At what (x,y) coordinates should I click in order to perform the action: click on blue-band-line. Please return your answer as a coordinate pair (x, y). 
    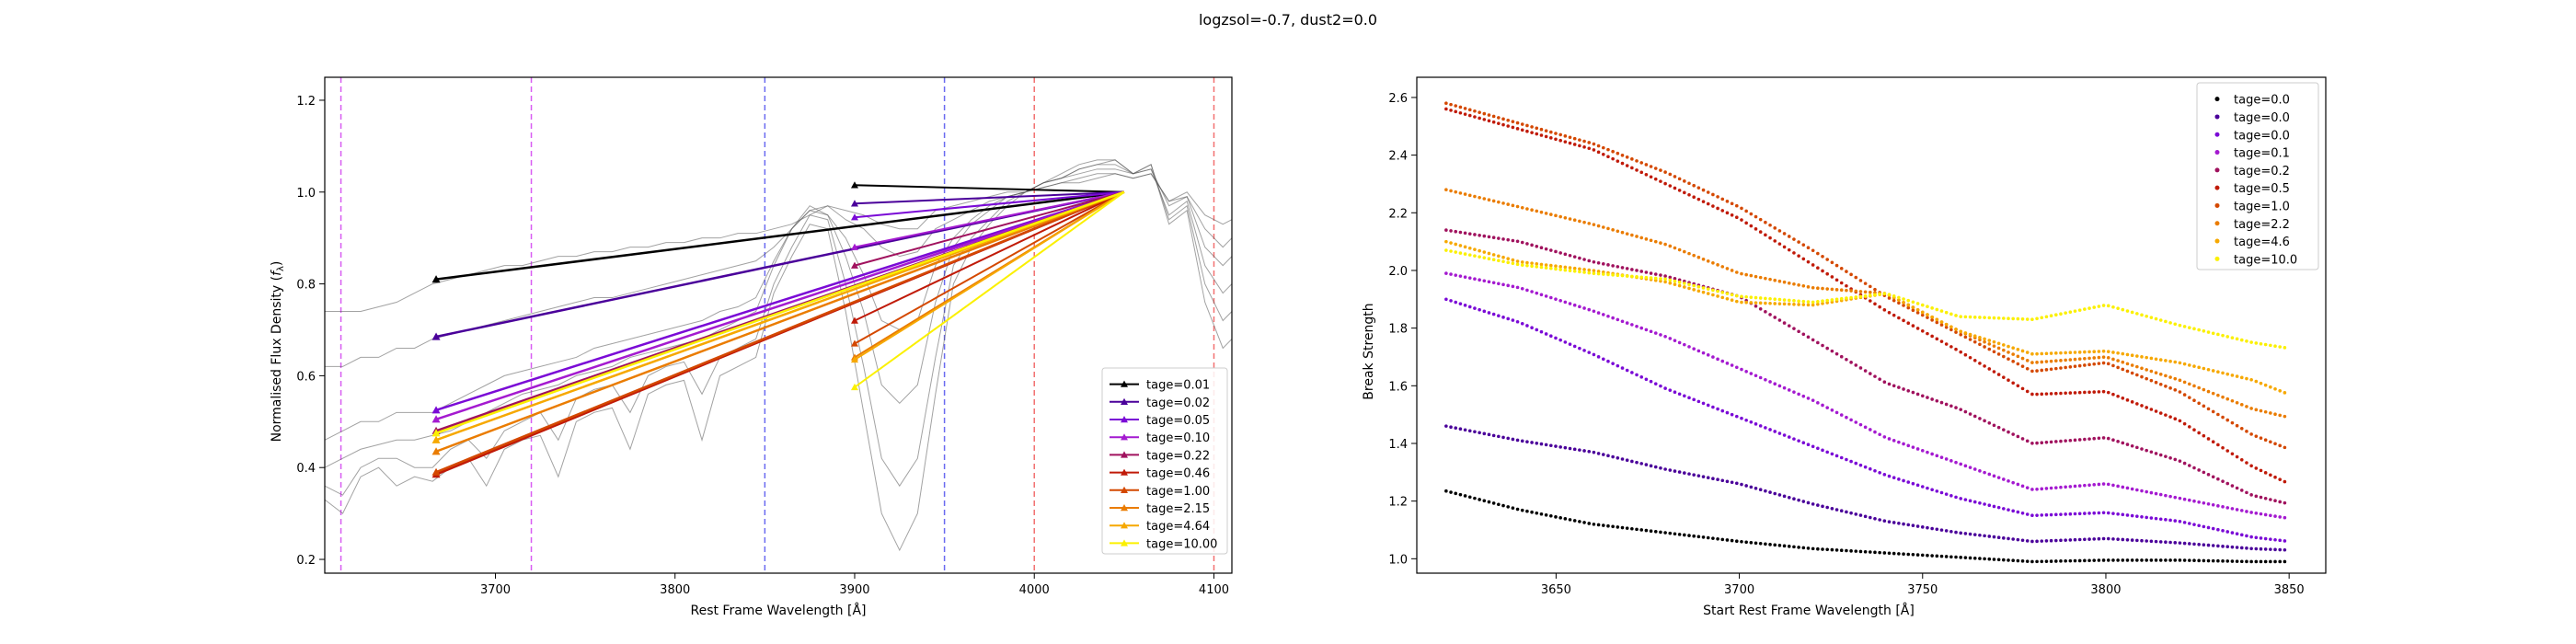
    Looking at the image, I should click on (780, 235).